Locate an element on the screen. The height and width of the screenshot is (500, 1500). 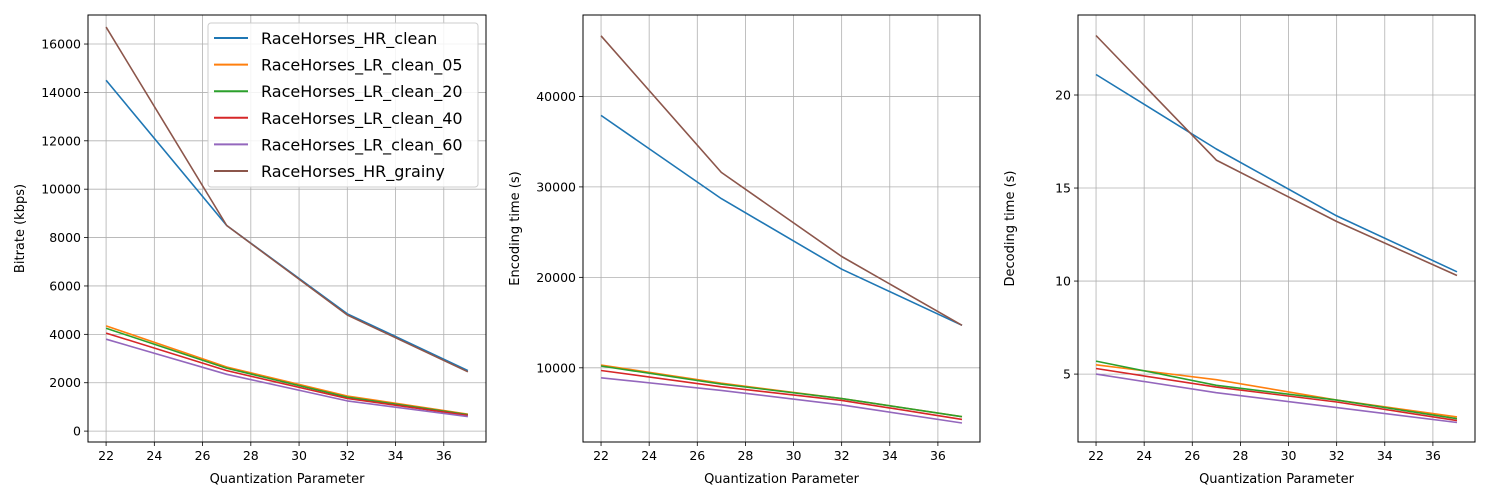
y-tick-label: 20000 is located at coordinates (556, 277).